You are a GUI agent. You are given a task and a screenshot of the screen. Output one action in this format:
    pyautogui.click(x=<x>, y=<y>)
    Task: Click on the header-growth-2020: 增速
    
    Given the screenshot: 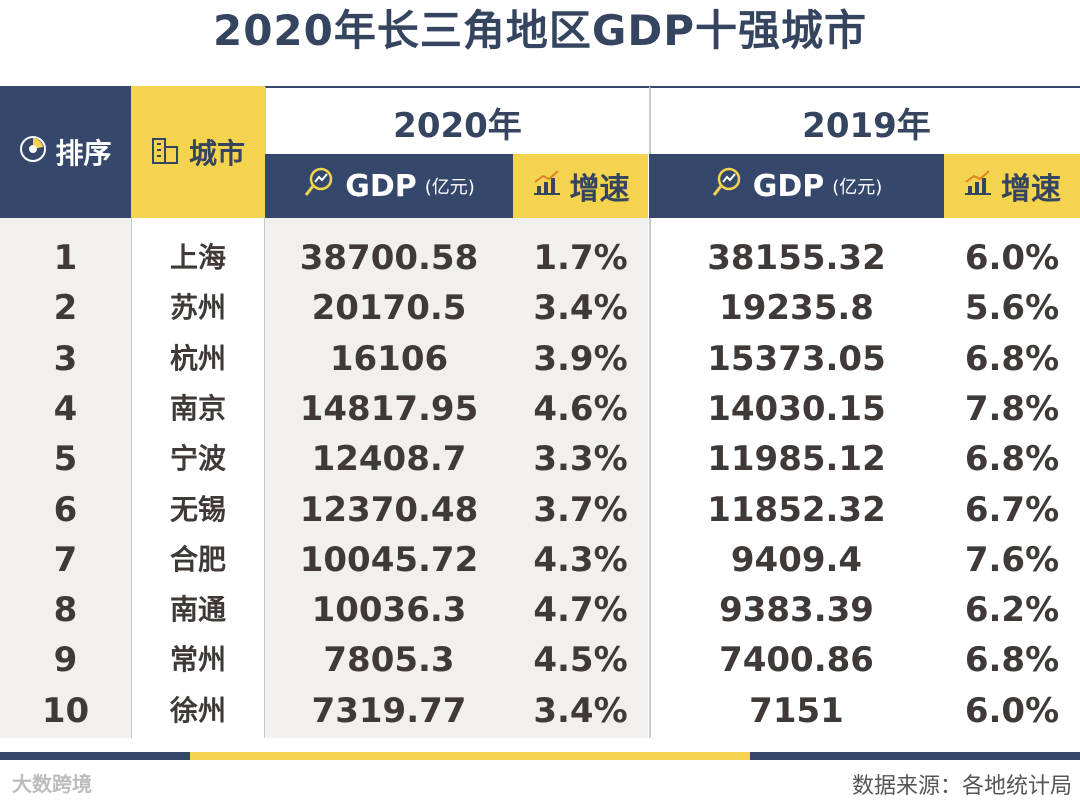 What is the action you would take?
    pyautogui.click(x=580, y=186)
    